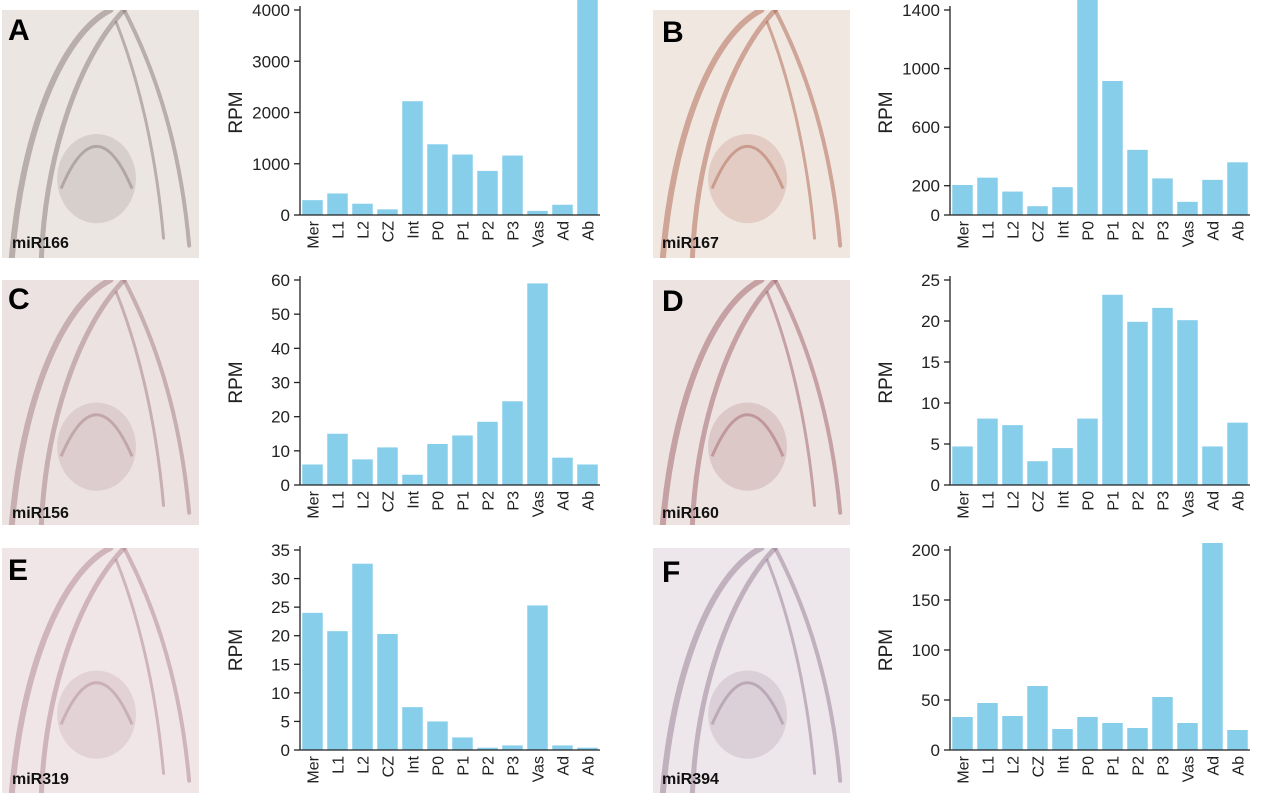  Describe the element at coordinates (280, 550) in the screenshot. I see `y-tick-label: 35` at that location.